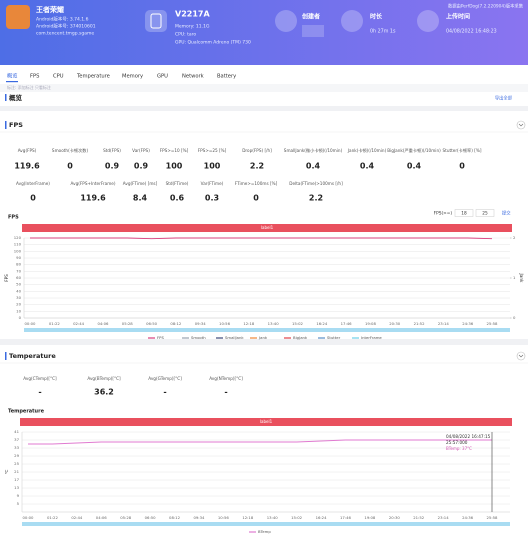  Describe the element at coordinates (93, 77) in the screenshot. I see `tab: Temperature` at that location.